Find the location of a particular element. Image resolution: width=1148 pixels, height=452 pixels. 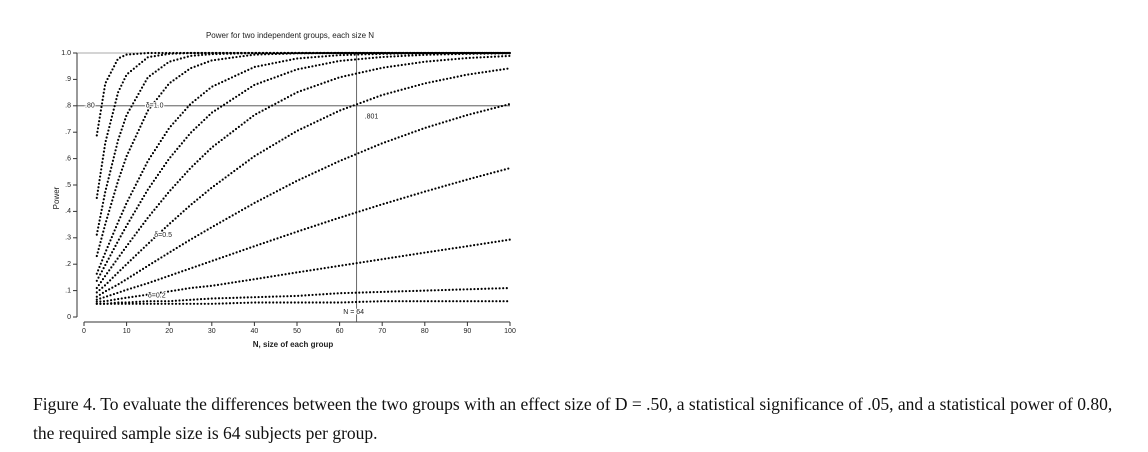

y-axis-label: Power is located at coordinates (56, 197).